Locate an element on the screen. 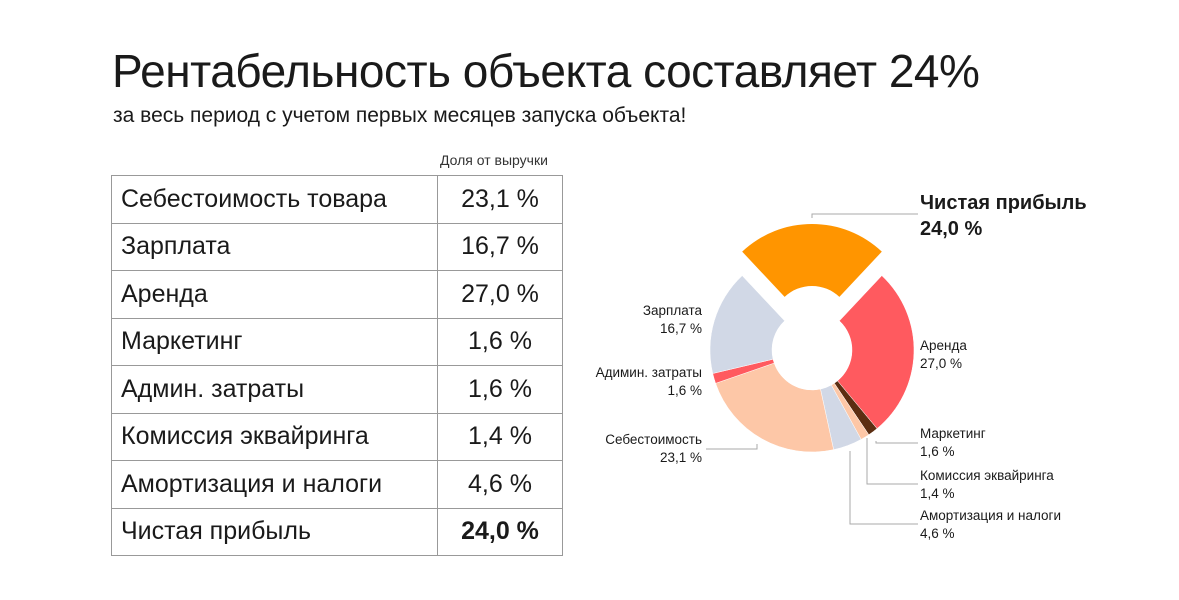  label-text: Адимин. затраты is located at coordinates (648, 372).